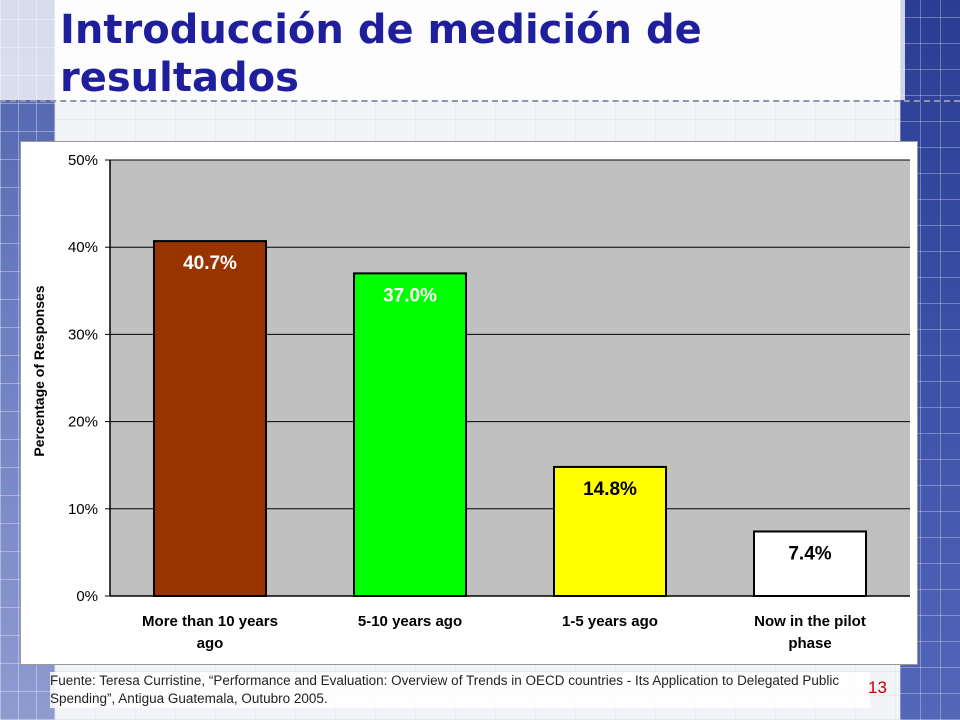 The image size is (960, 720). Describe the element at coordinates (877, 687) in the screenshot. I see `page-number: 13` at that location.